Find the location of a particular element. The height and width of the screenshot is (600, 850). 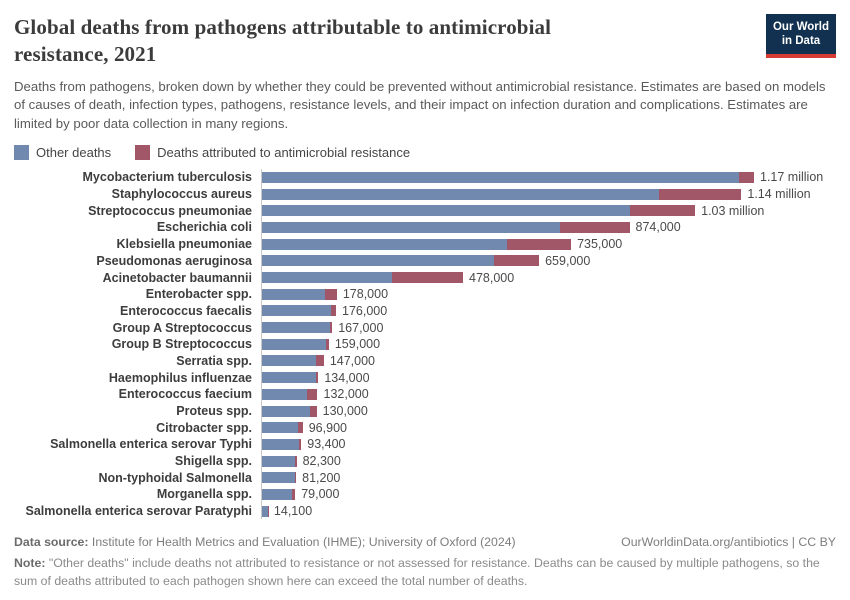

total-value-label: 134,000 is located at coordinates (347, 377).